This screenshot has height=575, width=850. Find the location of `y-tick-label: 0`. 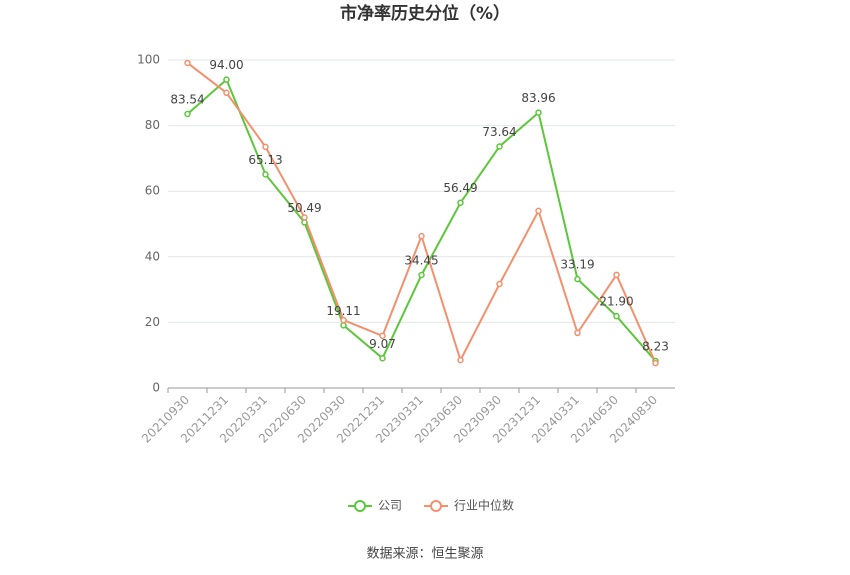

y-tick-label: 0 is located at coordinates (156, 388).